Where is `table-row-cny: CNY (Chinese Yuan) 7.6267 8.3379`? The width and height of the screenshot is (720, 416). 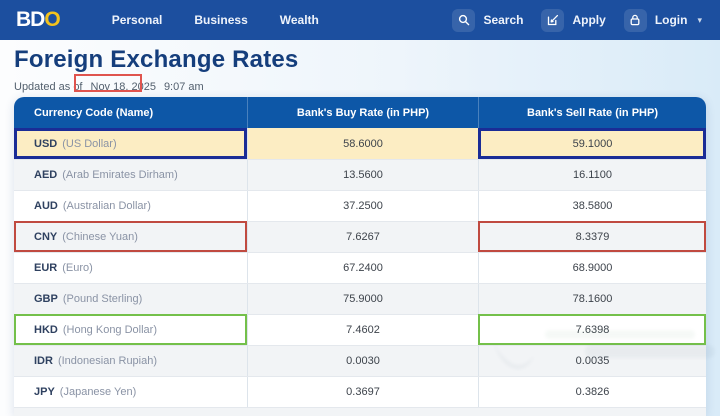
table-row-cny: CNY (Chinese Yuan) 7.6267 8.3379 is located at coordinates (360, 236).